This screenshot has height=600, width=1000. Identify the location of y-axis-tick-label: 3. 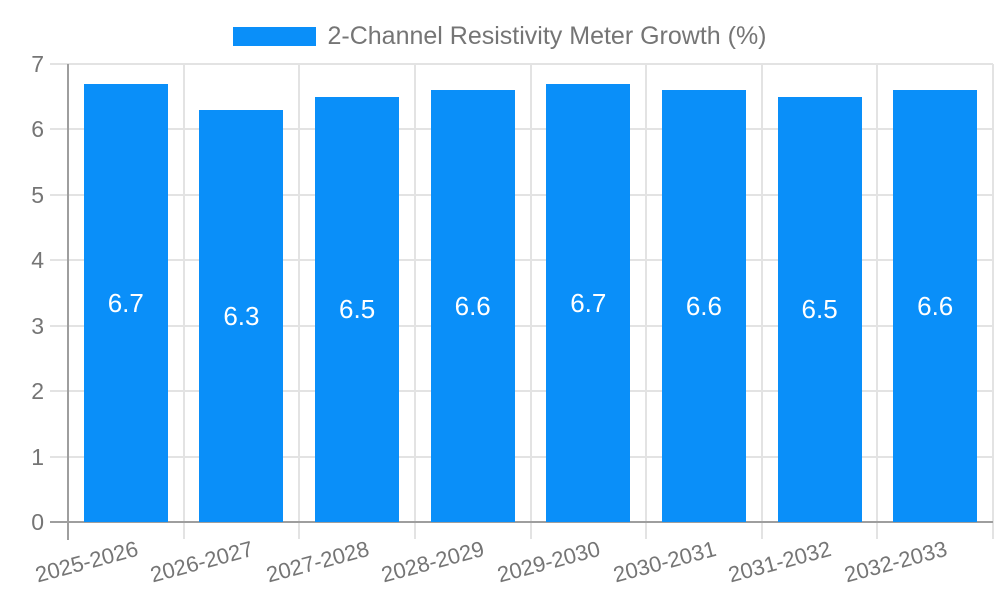
(37, 325).